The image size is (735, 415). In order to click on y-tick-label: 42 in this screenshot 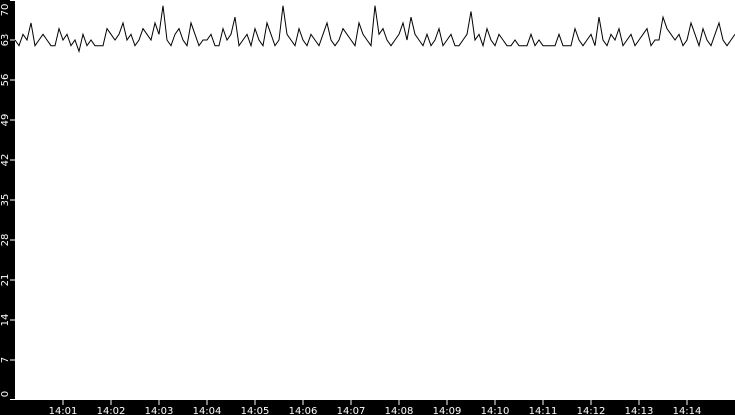, I will do `click(5, 160)`.